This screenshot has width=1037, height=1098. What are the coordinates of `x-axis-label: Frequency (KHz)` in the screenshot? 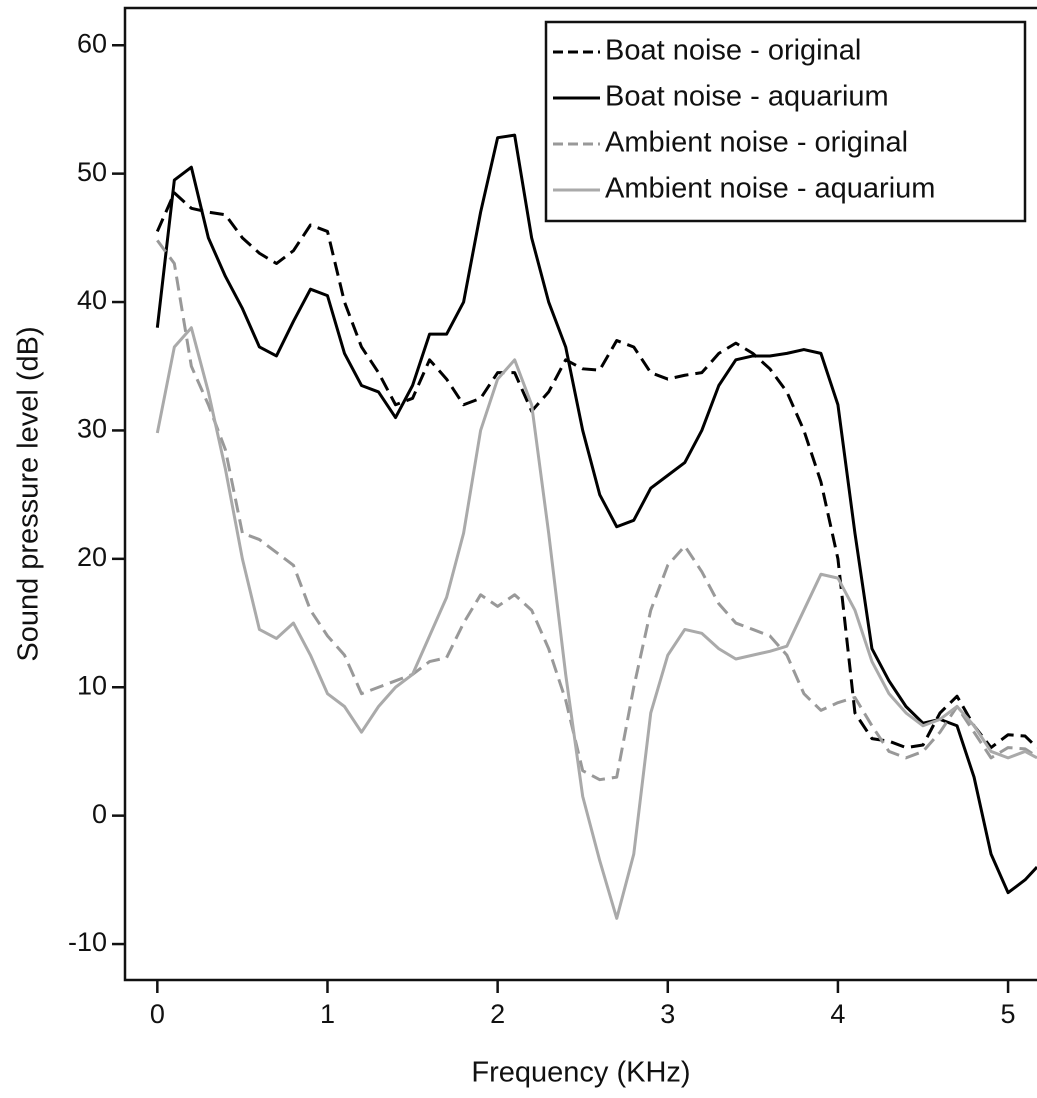 It's located at (580, 1073).